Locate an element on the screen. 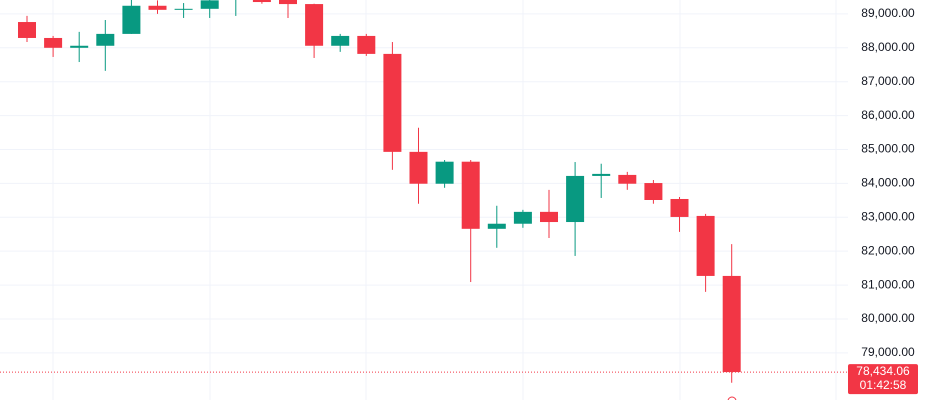 This screenshot has height=400, width=940. last-price-box is located at coordinates (883, 379).